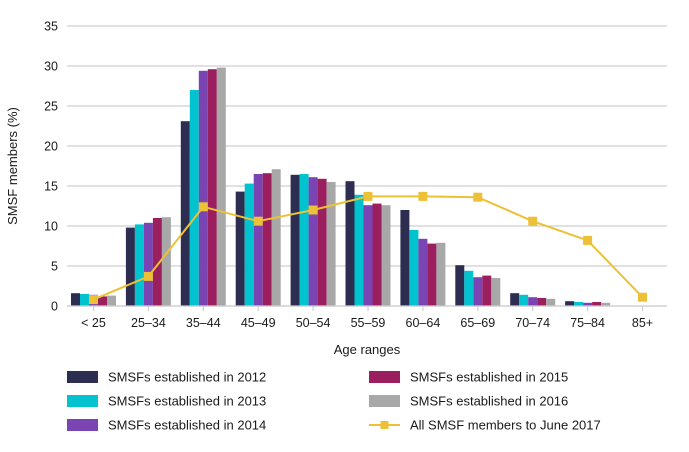  I want to click on y-axis-ticks: 0 5 10 15 20 25 30 35, so click(51, 167).